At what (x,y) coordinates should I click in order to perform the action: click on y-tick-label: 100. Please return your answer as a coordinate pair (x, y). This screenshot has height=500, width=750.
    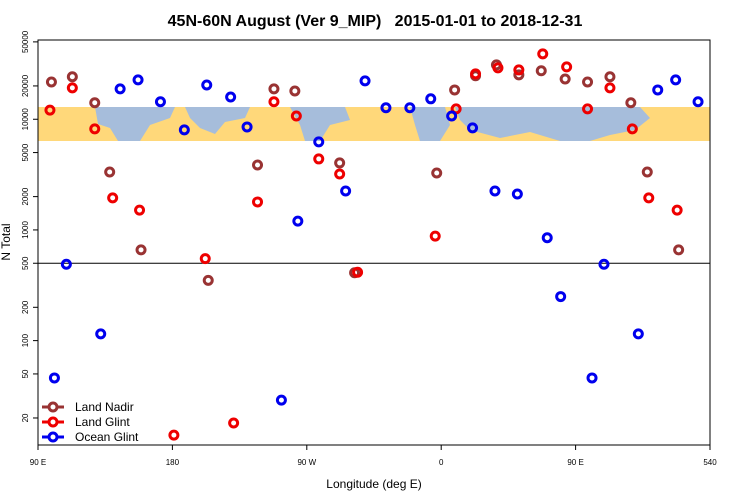
    Looking at the image, I should click on (25, 340).